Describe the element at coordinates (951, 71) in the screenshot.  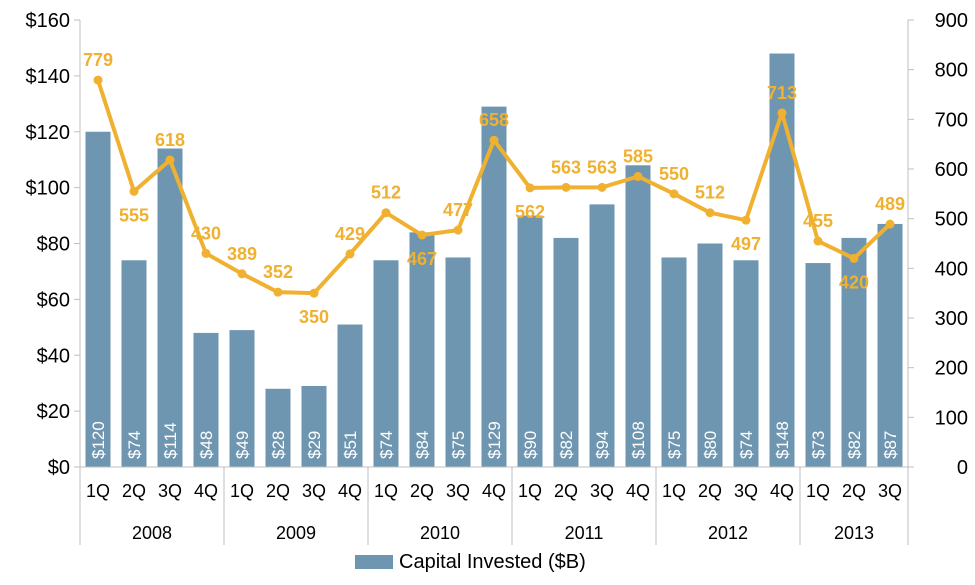
I see `right-tick-label: 800` at that location.